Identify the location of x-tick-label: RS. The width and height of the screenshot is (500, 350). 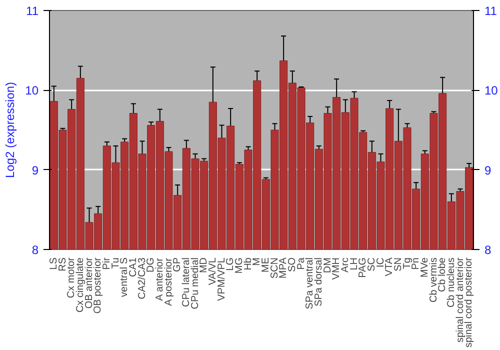
(62, 264).